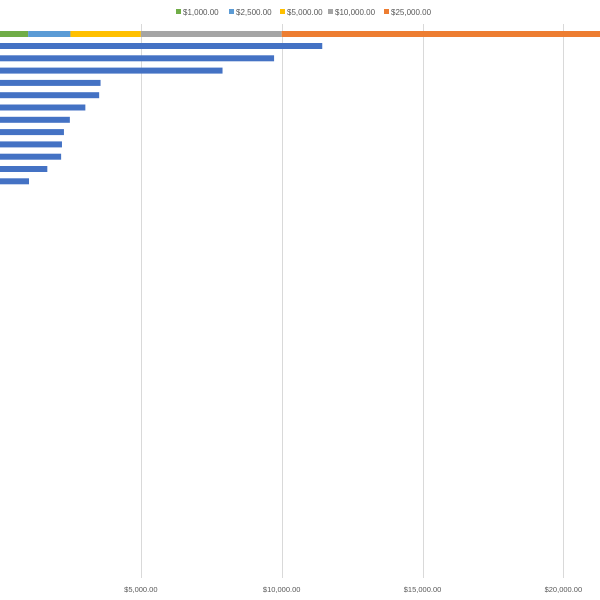  I want to click on x-tick-label-0: $5,000.00, so click(140, 589).